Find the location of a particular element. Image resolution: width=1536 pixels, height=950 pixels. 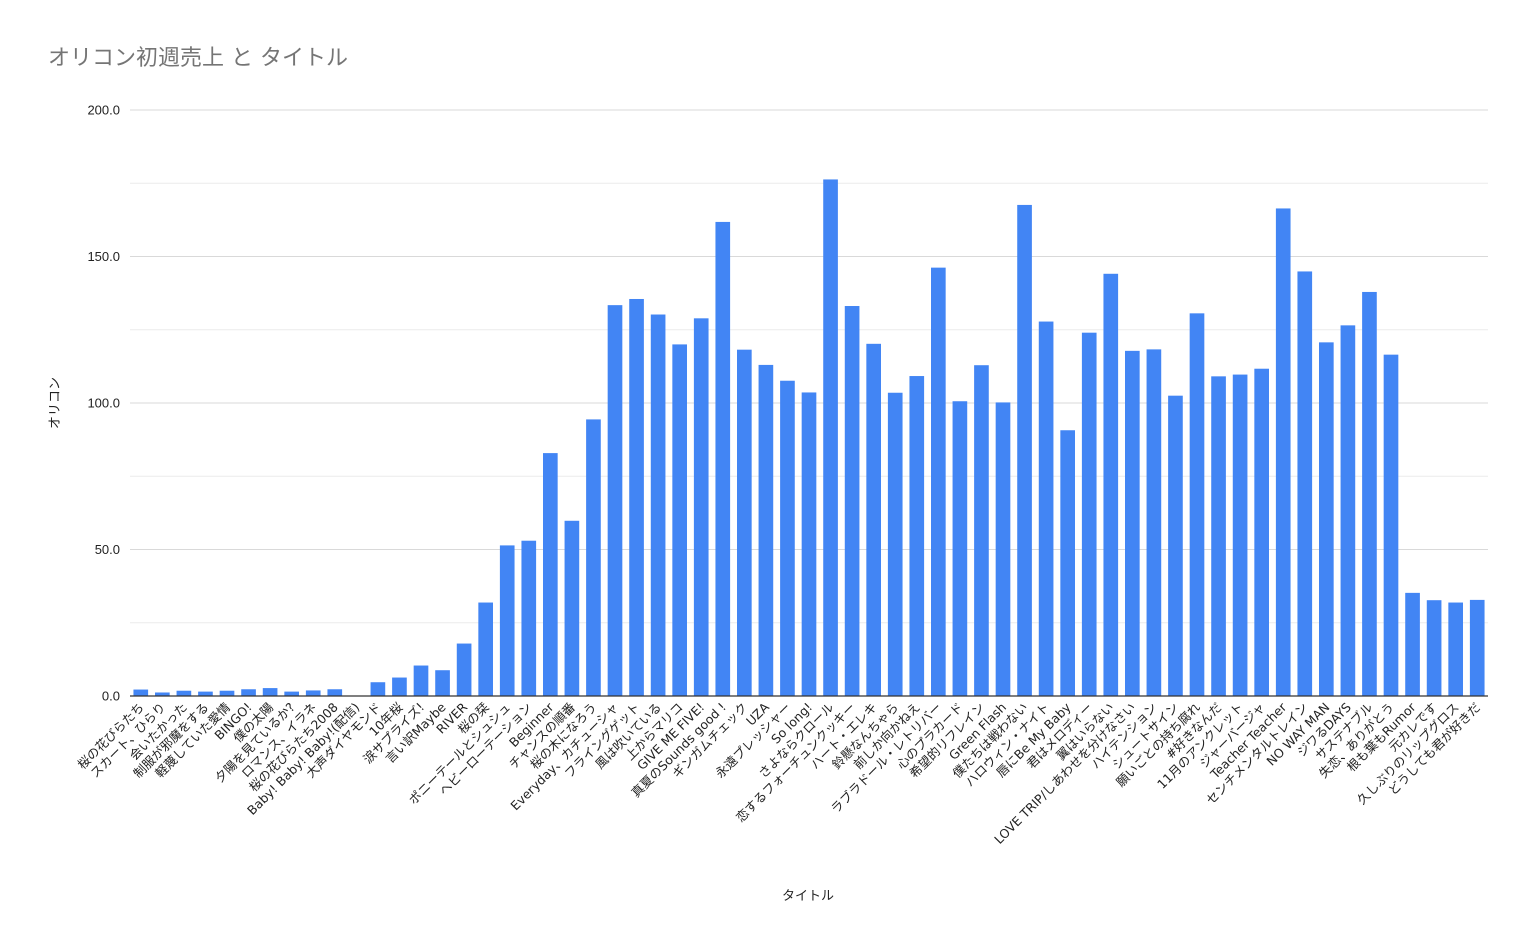

y-axis-title: オリコン is located at coordinates (55, 403).